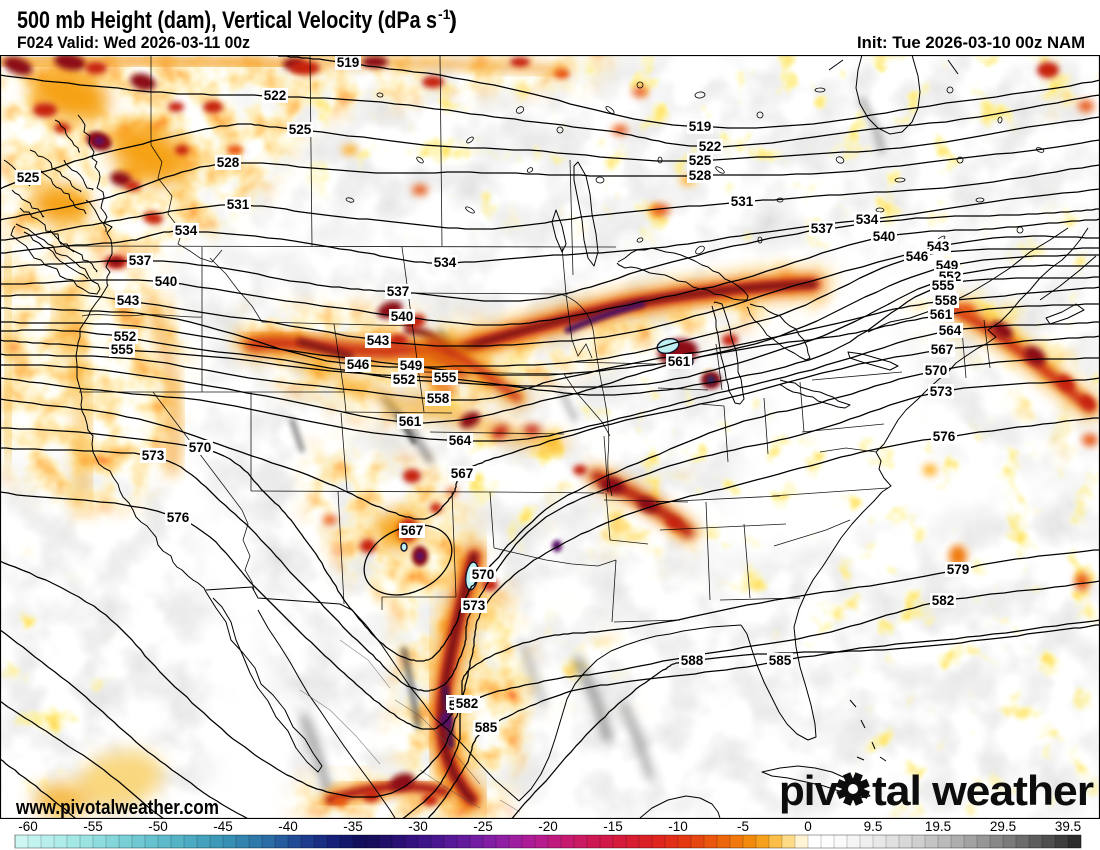  I want to click on svg-text: 39.5, so click(1068, 826).